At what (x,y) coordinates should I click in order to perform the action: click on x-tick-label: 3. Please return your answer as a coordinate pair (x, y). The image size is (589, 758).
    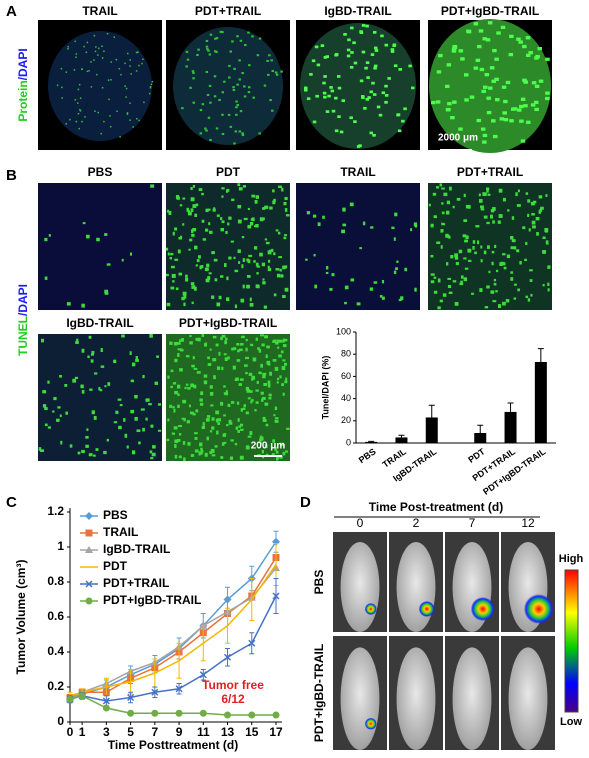
    Looking at the image, I should click on (106, 732).